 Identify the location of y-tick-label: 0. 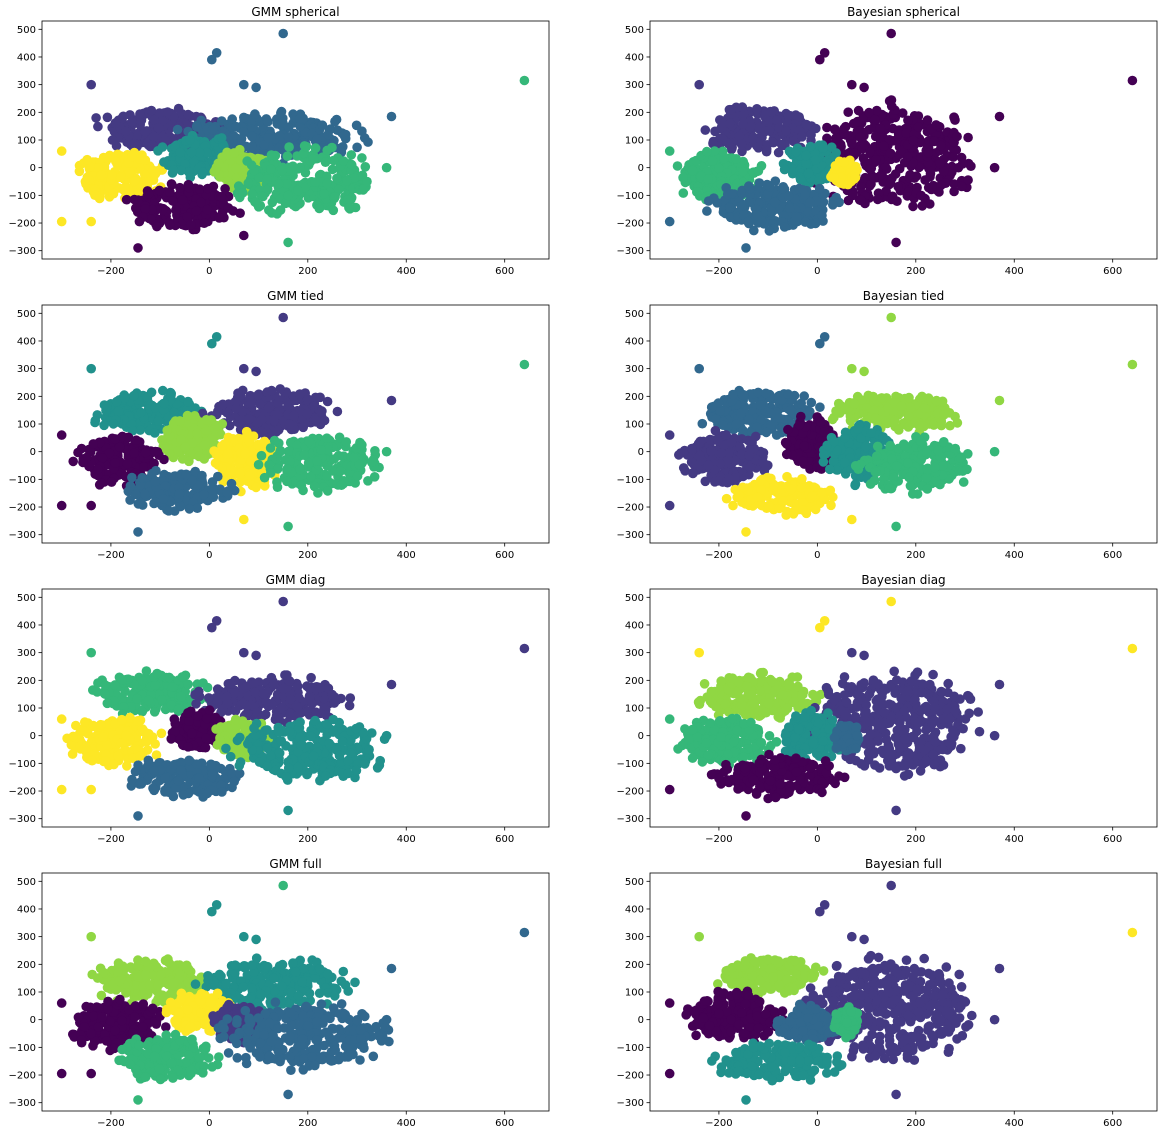
(33, 452).